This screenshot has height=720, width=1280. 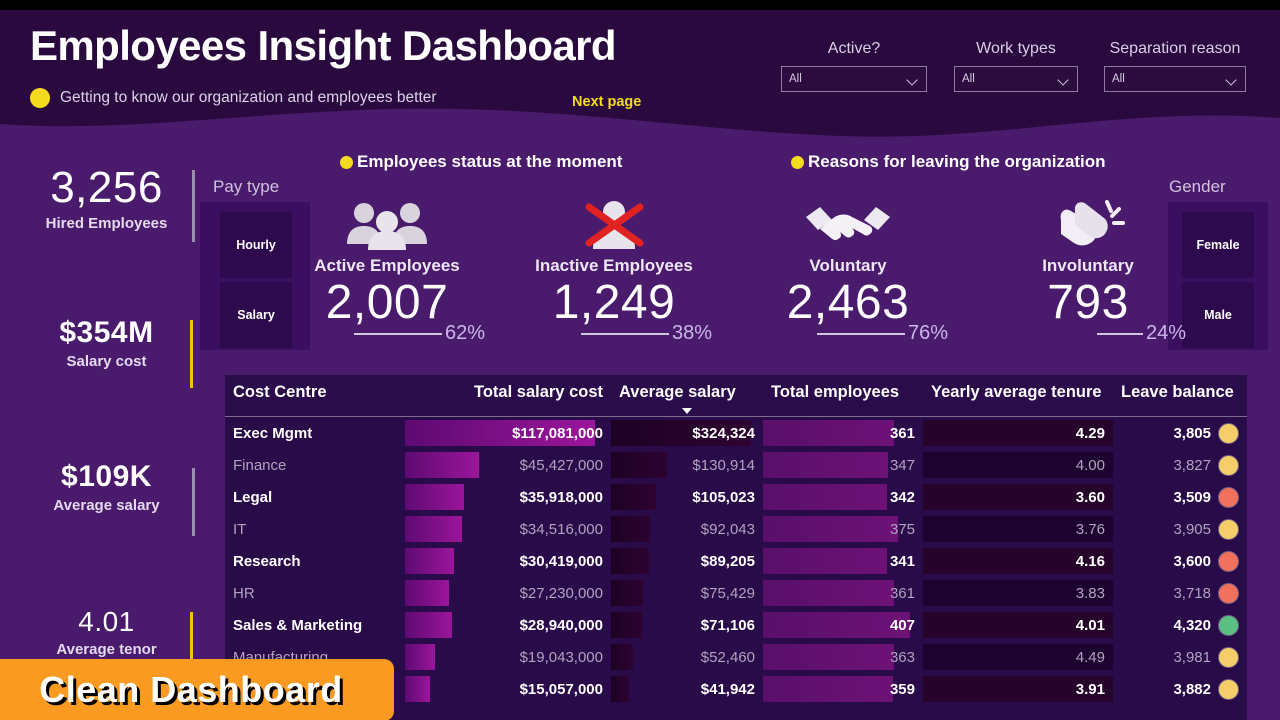 What do you see at coordinates (298, 625) in the screenshot?
I see `cell-cost-centre: Sales & Marketing` at bounding box center [298, 625].